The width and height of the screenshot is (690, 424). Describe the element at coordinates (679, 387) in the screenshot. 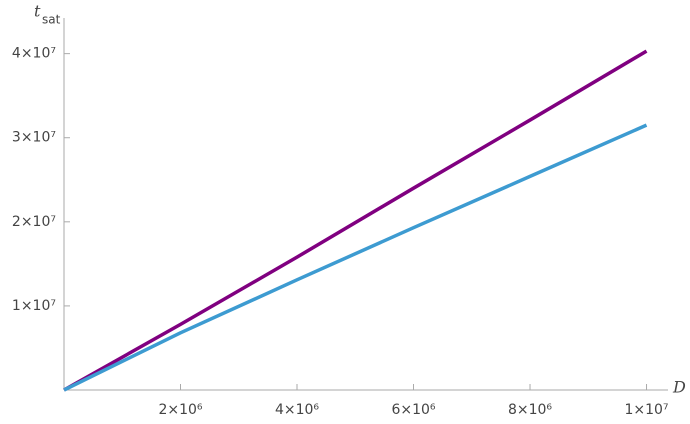

I see `x-axis-label: D` at that location.